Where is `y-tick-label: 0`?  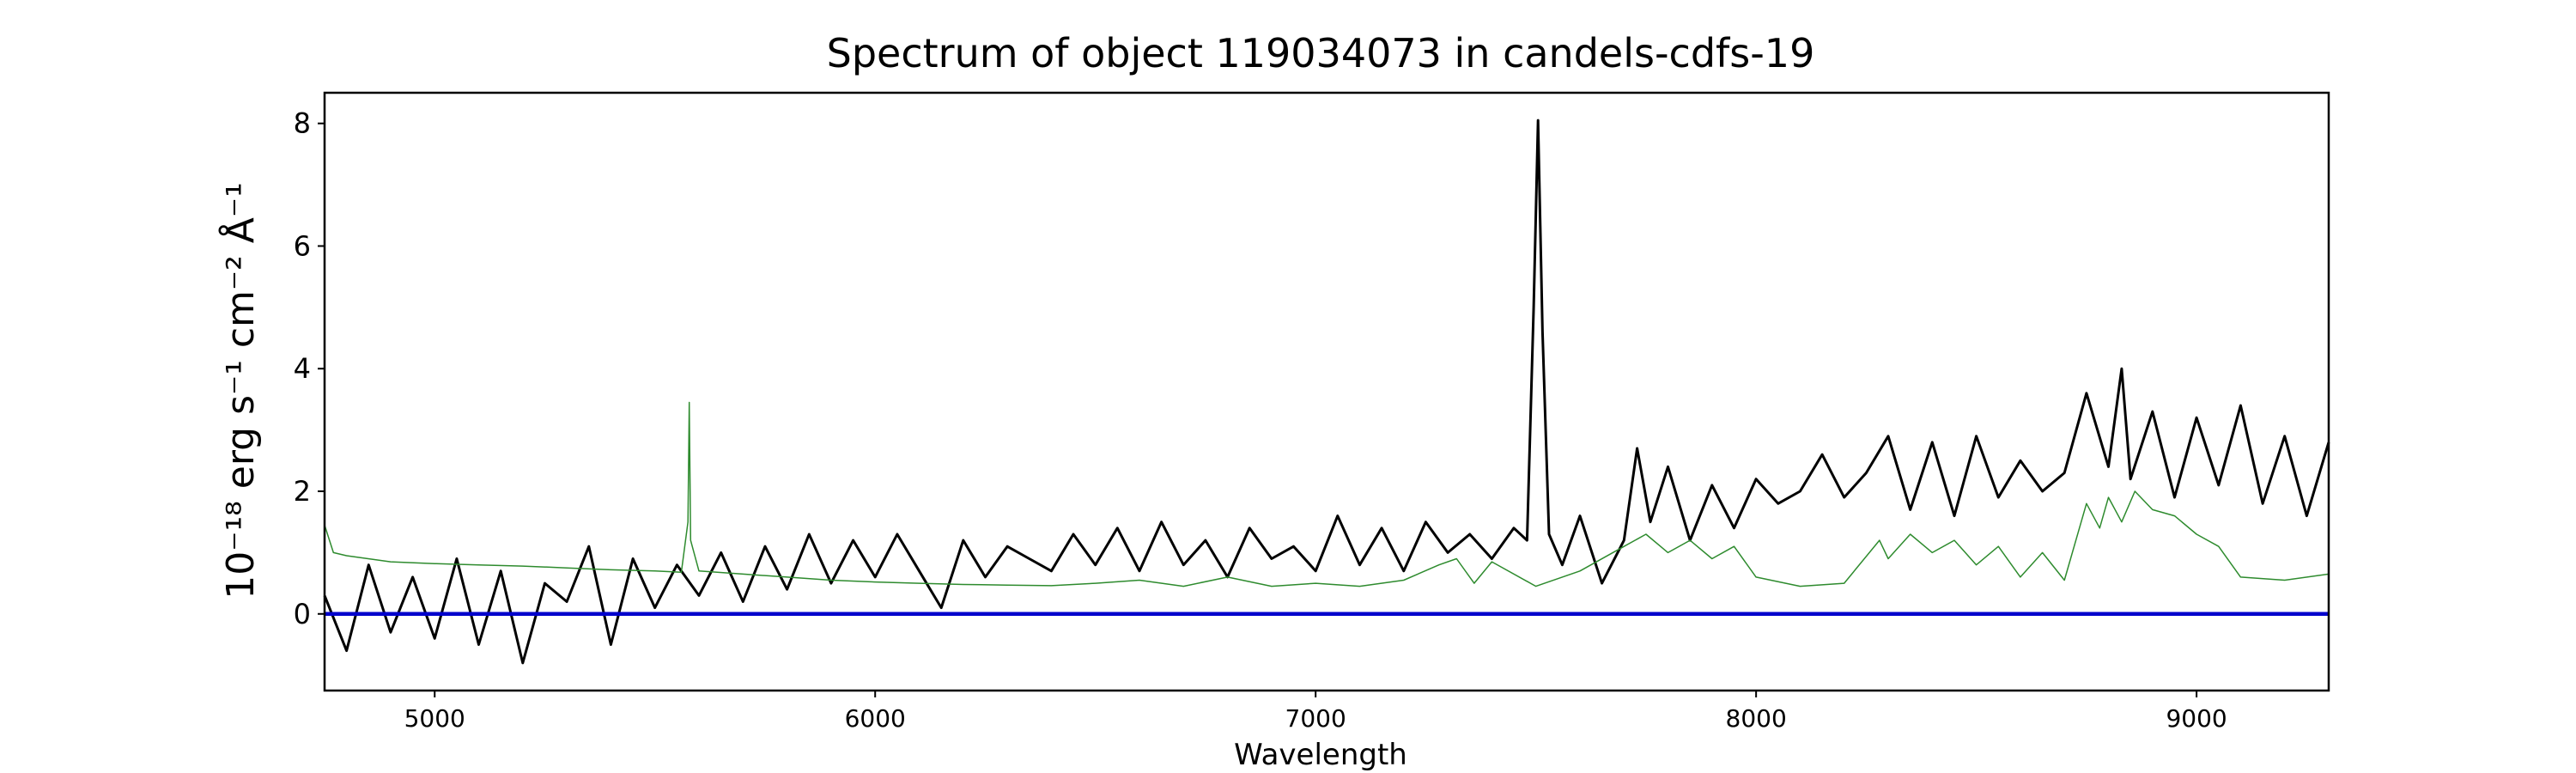 y-tick-label: 0 is located at coordinates (302, 614).